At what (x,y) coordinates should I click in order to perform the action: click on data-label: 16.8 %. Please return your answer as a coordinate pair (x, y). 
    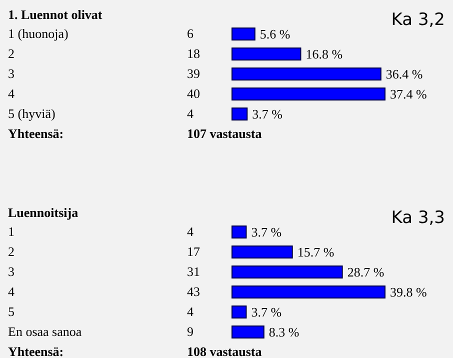
    Looking at the image, I should click on (324, 54).